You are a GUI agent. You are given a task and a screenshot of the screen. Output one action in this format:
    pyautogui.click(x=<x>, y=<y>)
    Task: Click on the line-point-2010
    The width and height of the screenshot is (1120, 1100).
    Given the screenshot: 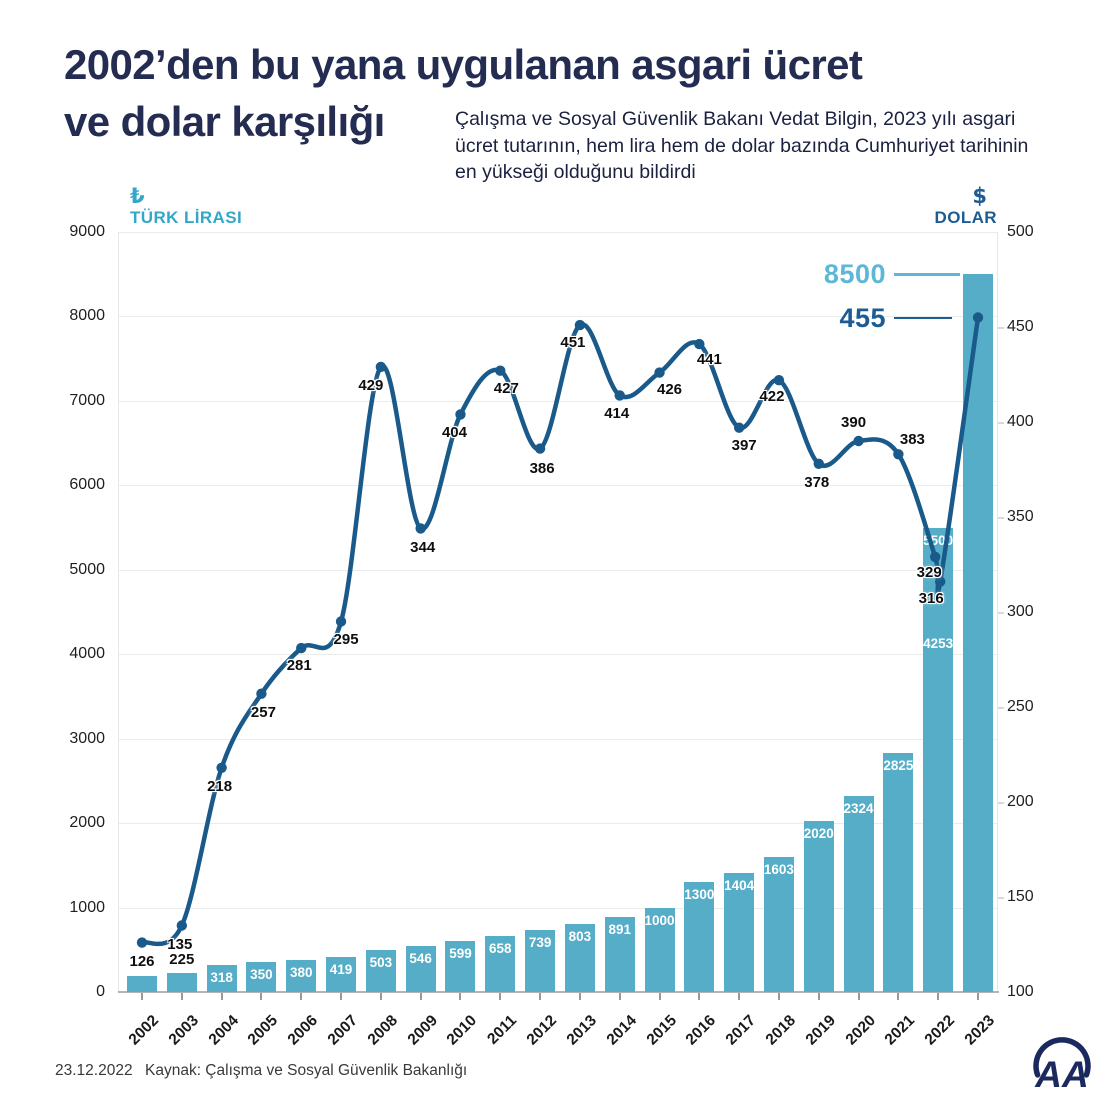 What is the action you would take?
    pyautogui.click(x=460, y=414)
    